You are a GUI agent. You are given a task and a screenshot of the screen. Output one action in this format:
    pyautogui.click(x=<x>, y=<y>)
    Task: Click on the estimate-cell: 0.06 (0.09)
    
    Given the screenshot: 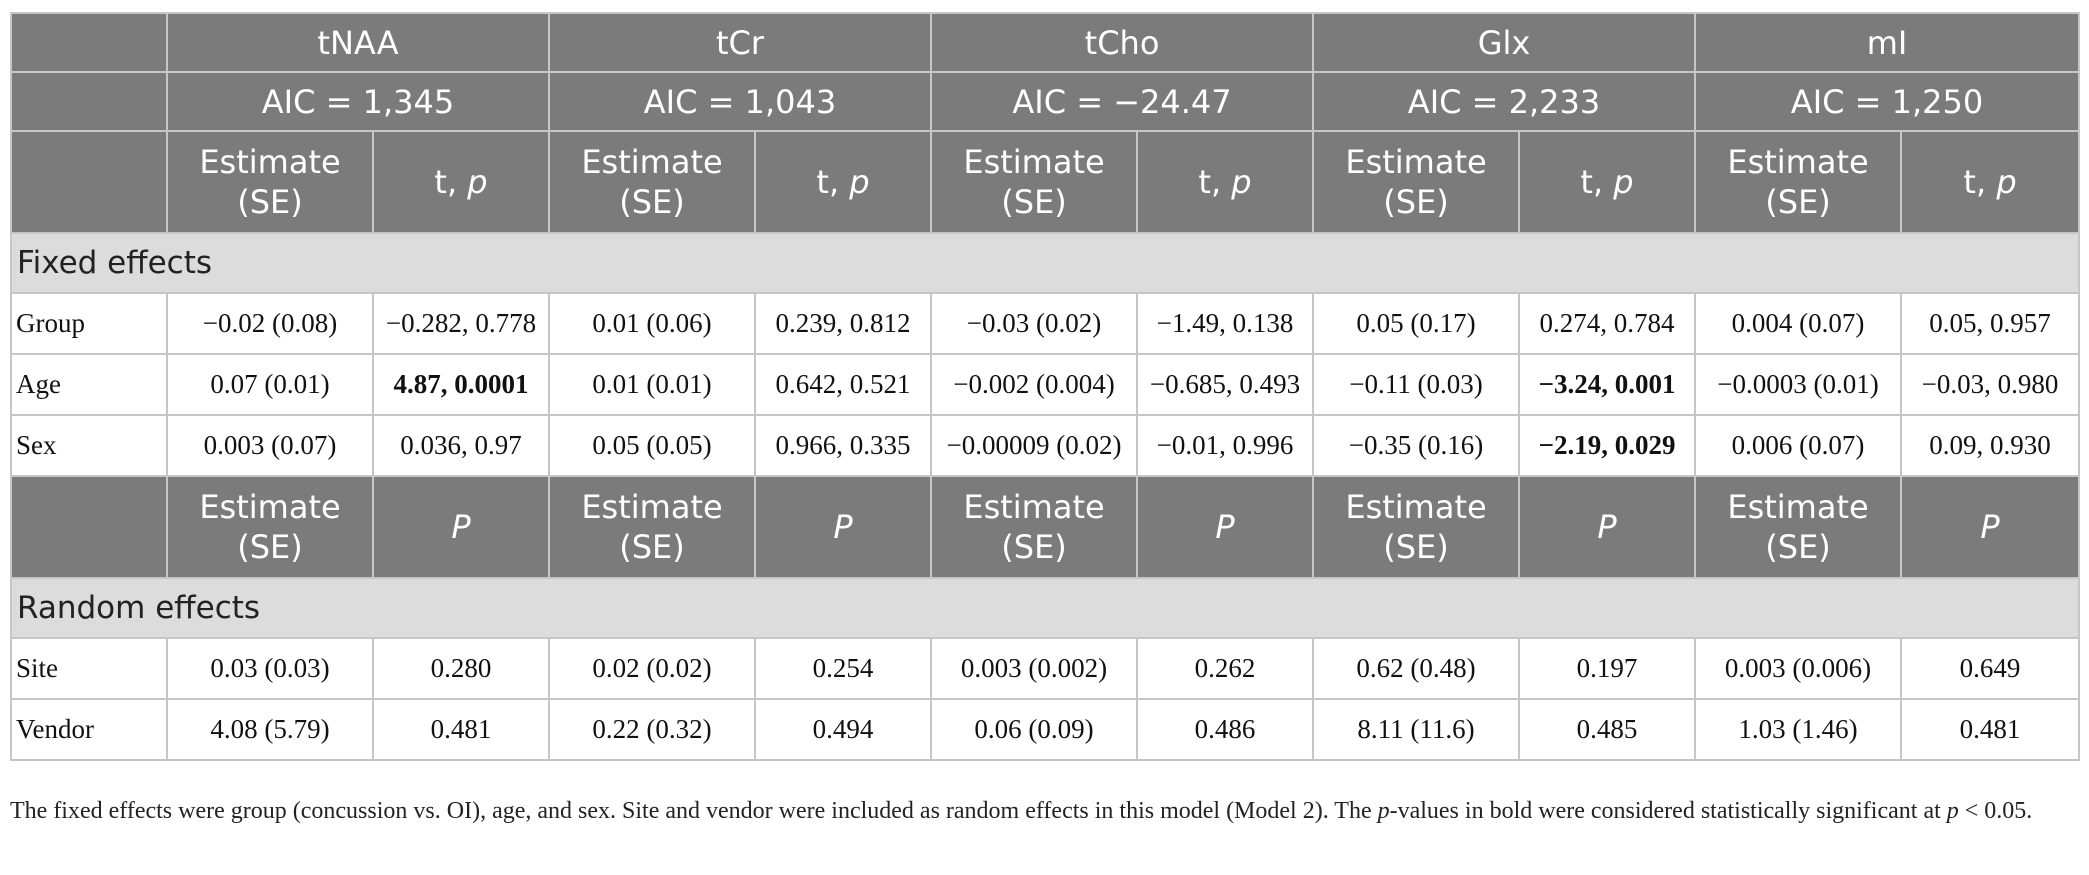 What is the action you would take?
    pyautogui.click(x=1034, y=729)
    